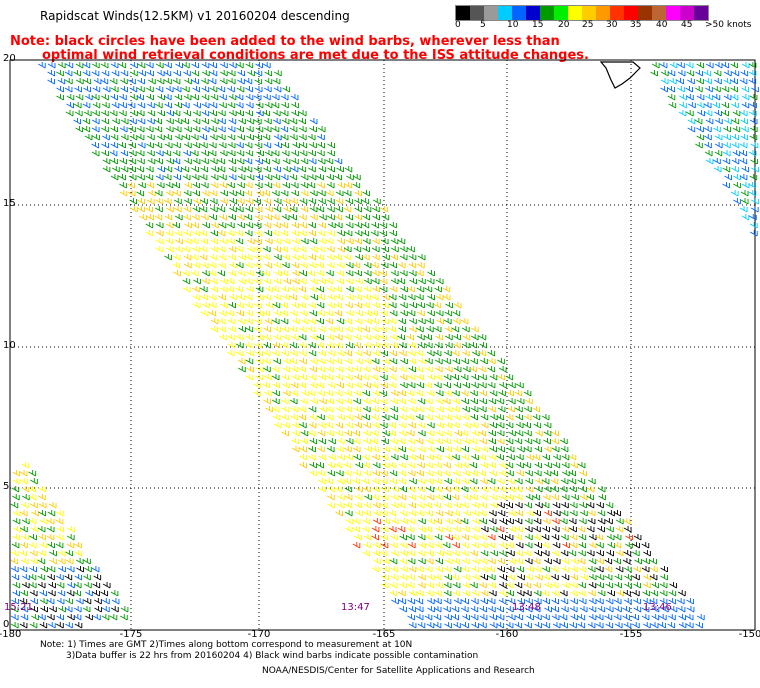 The height and width of the screenshot is (688, 760). Describe the element at coordinates (6, 624) in the screenshot. I see `y-tick-label: 0` at that location.